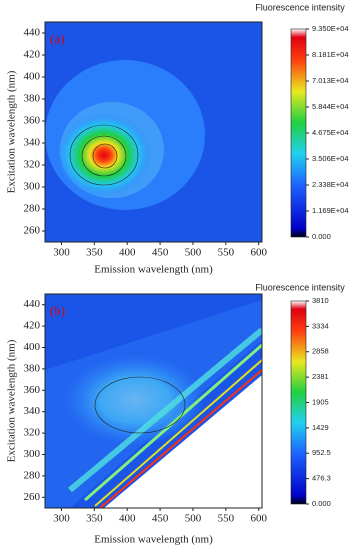 This screenshot has width=364, height=550. I want to click on colorbar-tick-label: 3334, so click(320, 325).